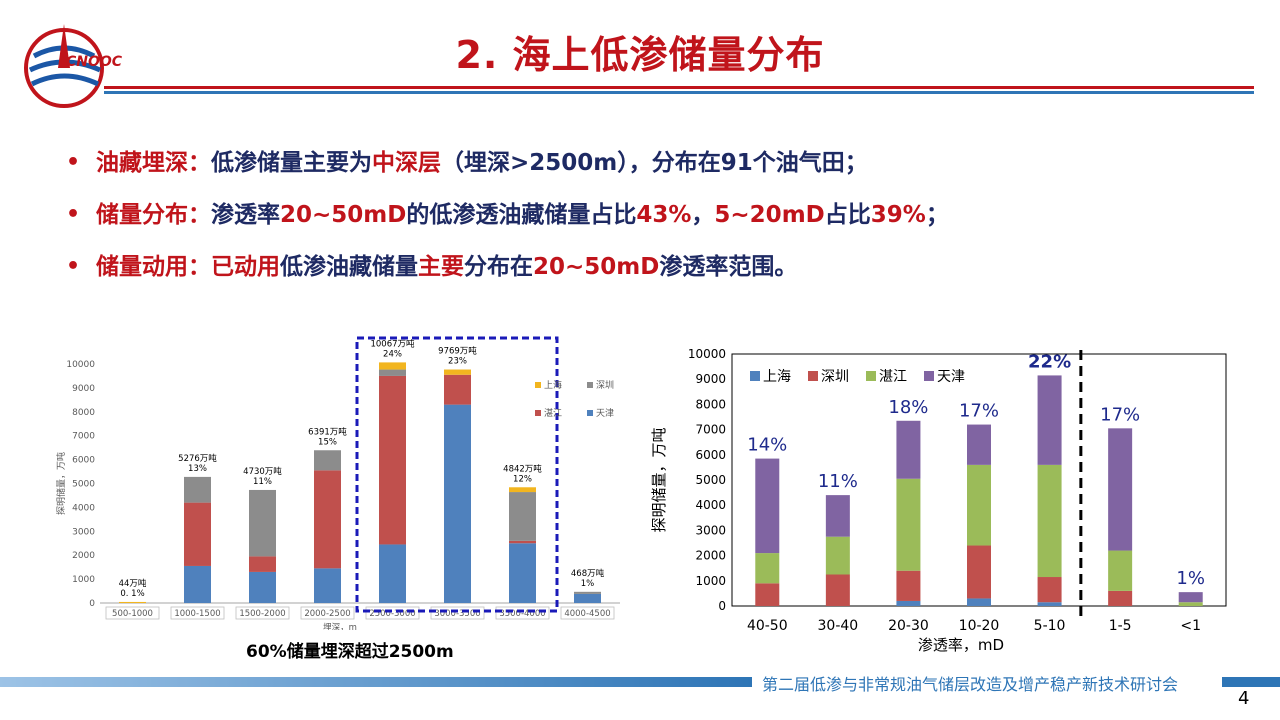 The image size is (1280, 720). I want to click on y-tick-label: 5000, so click(710, 480).